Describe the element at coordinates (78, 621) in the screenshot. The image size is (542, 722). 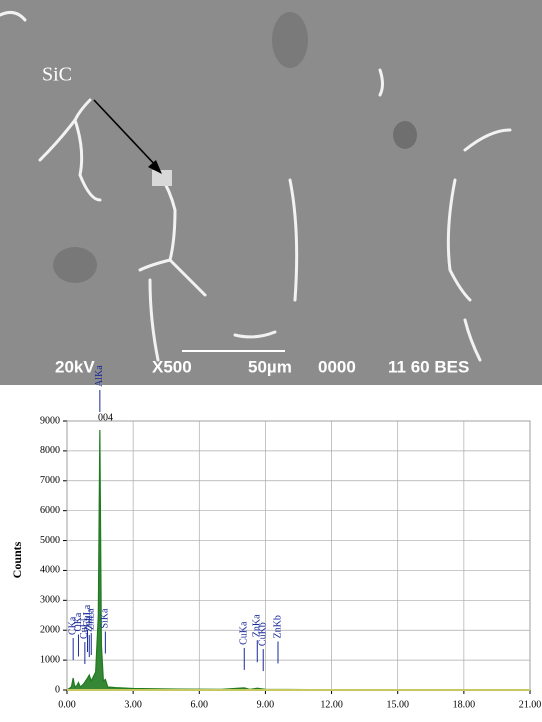
I see `peak-label: OKa` at that location.